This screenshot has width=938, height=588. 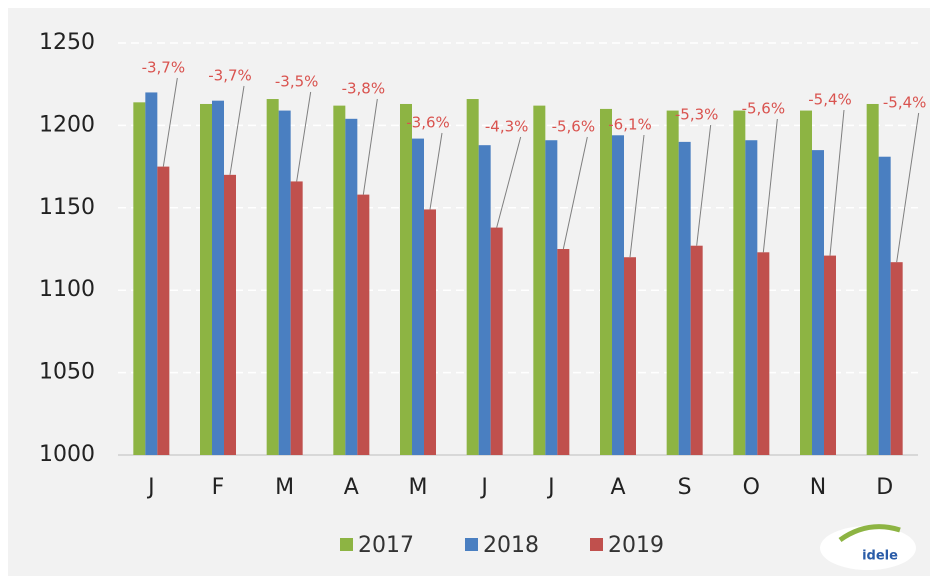 I want to click on annotation: -3,5%, so click(x=297, y=82).